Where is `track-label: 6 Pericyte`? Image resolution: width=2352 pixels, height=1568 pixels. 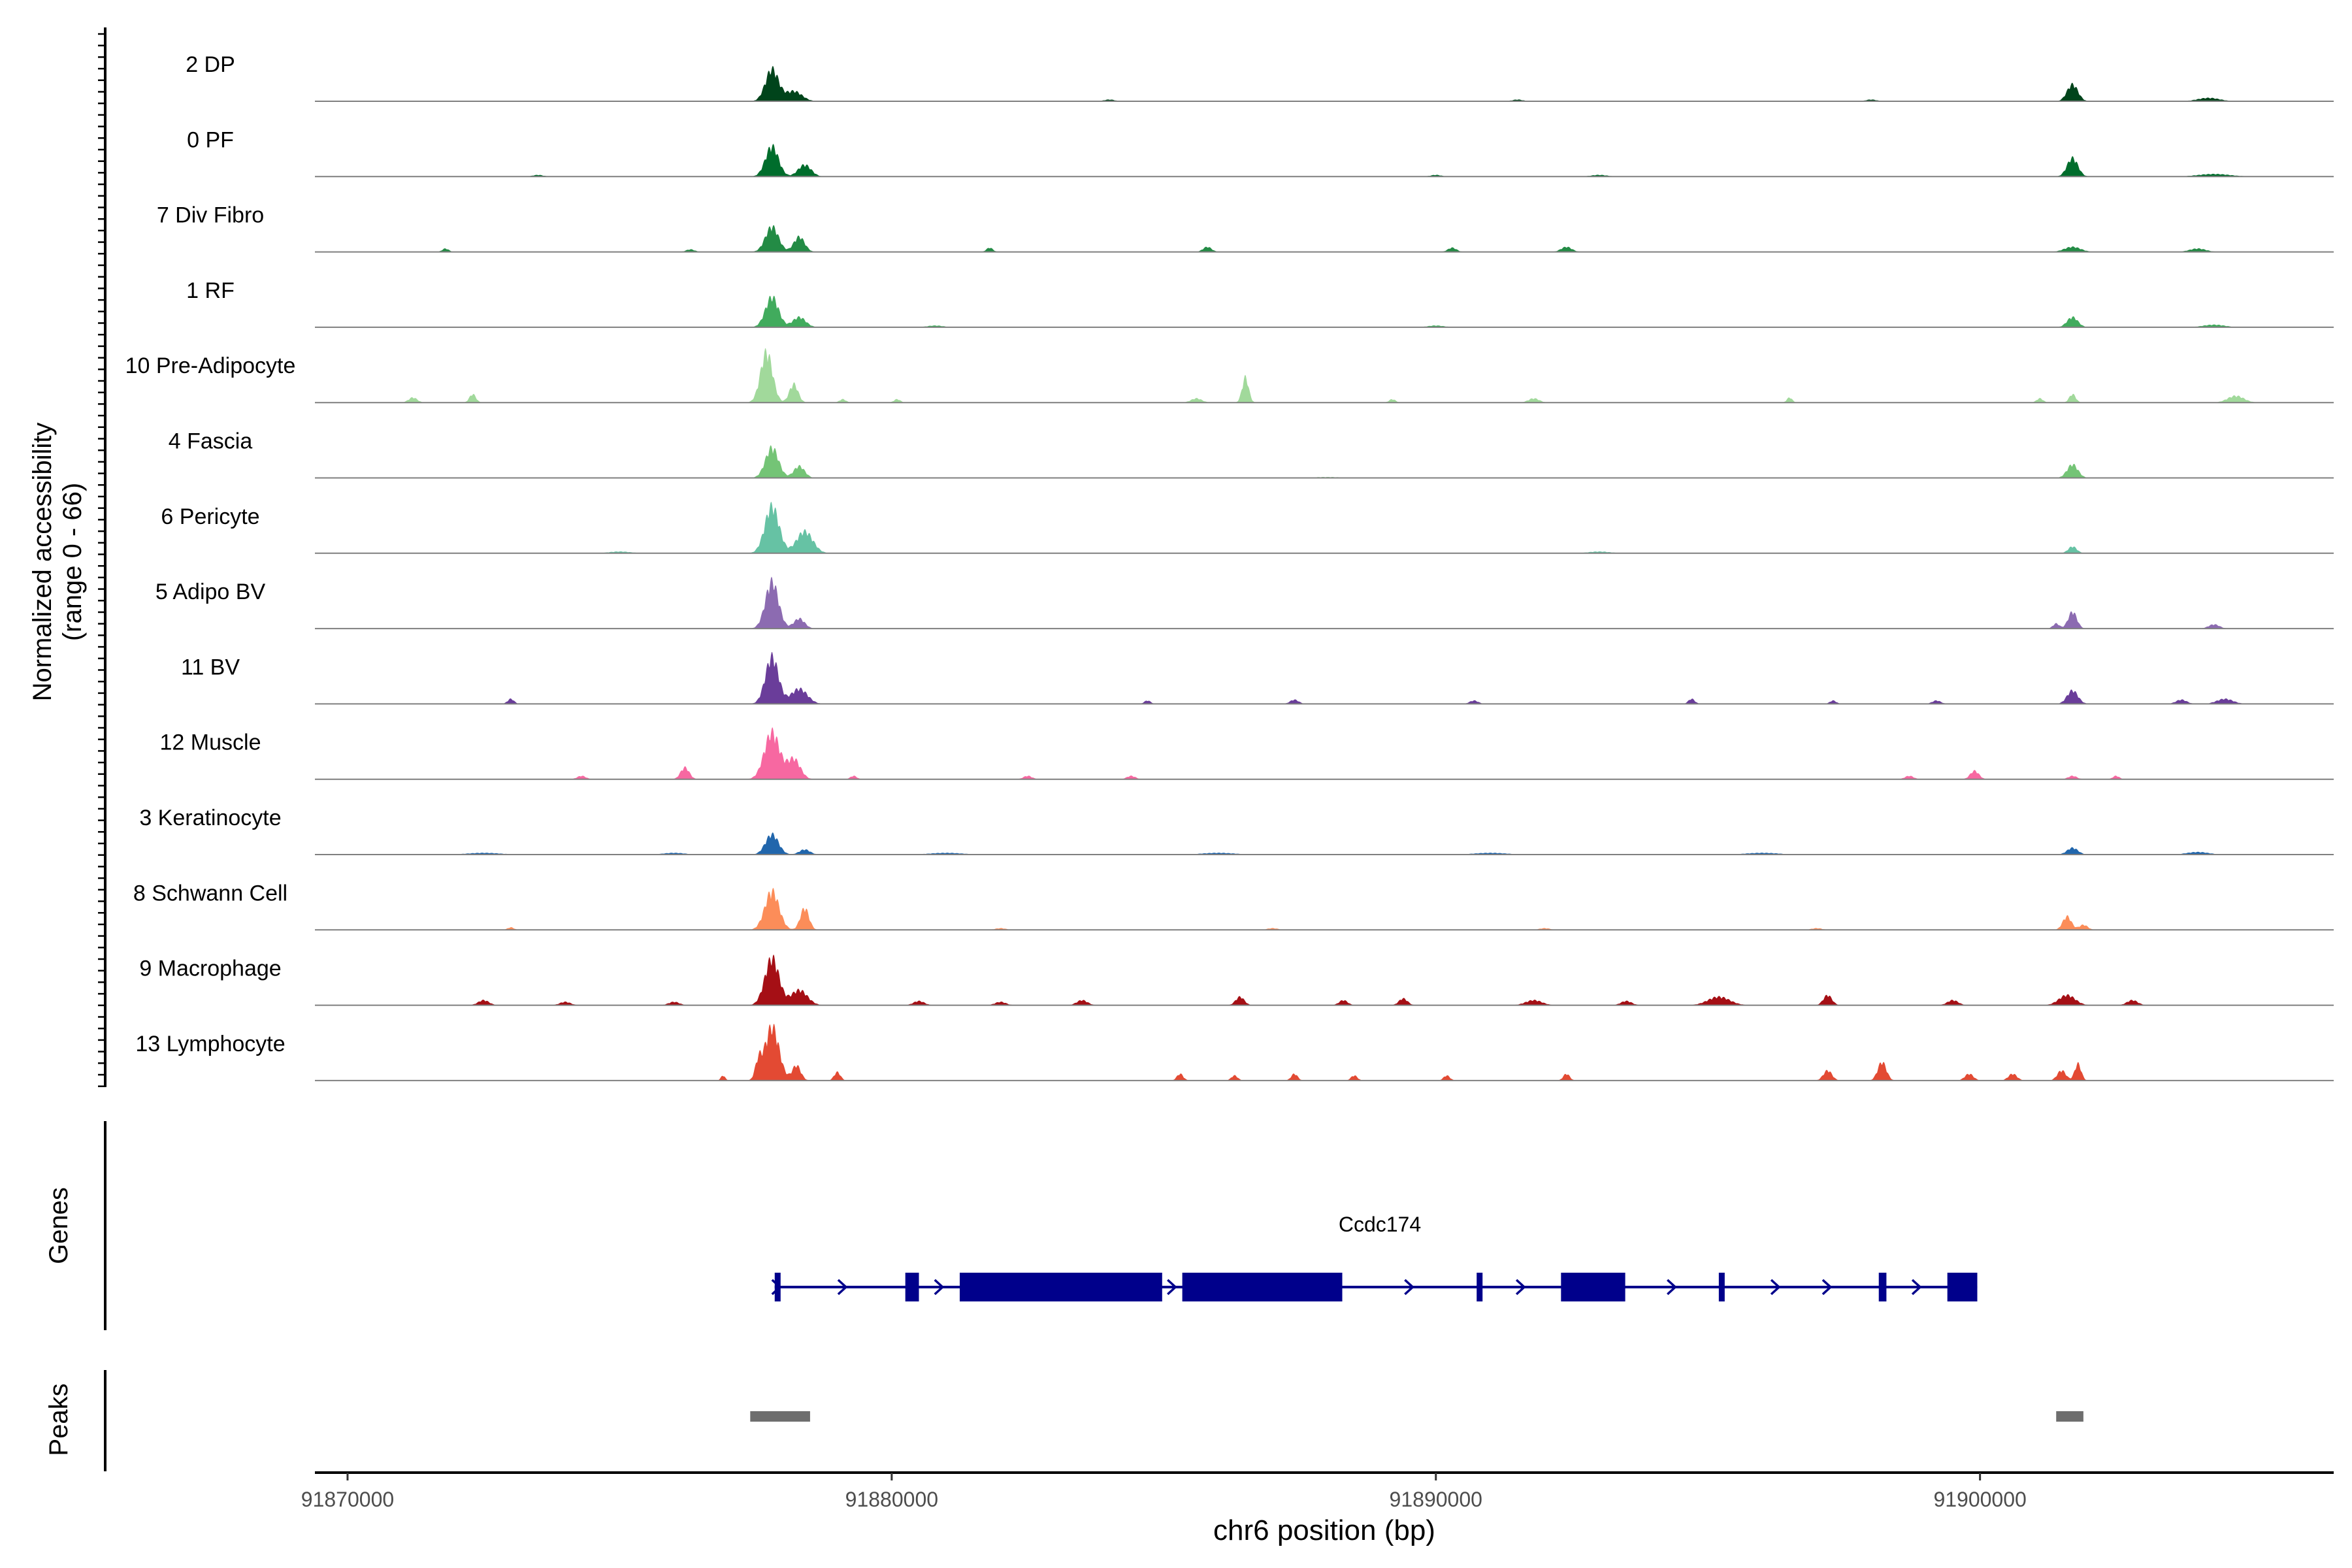 track-label: 6 Pericyte is located at coordinates (210, 516).